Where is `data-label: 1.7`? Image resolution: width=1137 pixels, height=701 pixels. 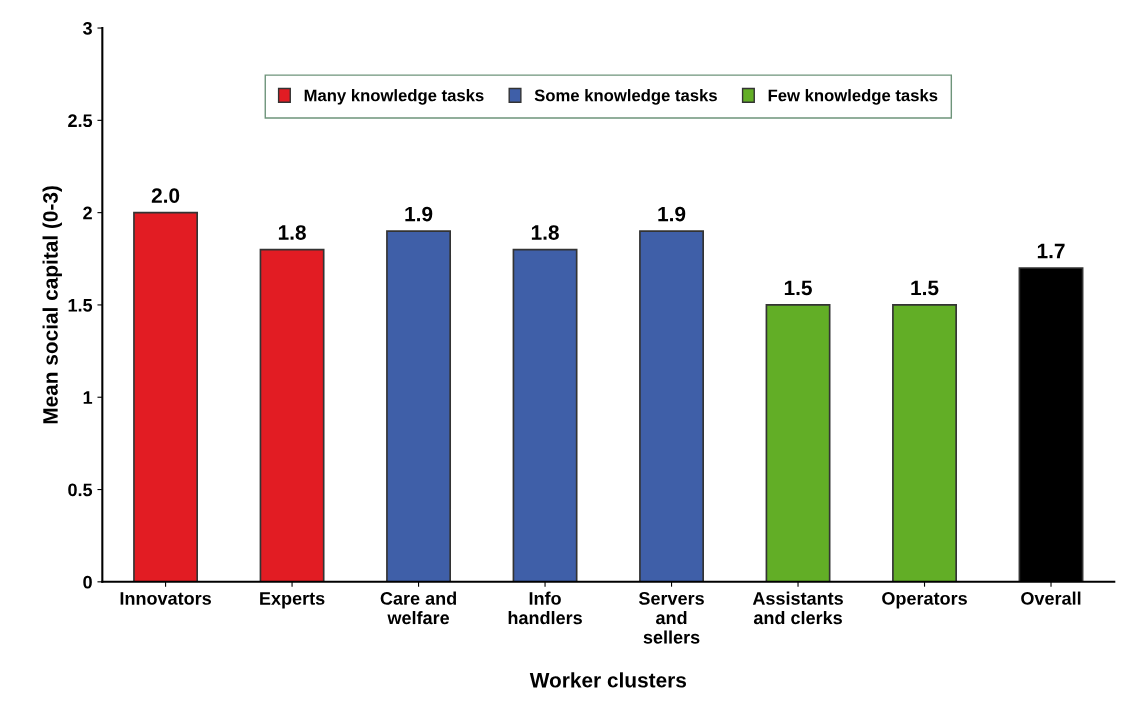
data-label: 1.7 is located at coordinates (1051, 251).